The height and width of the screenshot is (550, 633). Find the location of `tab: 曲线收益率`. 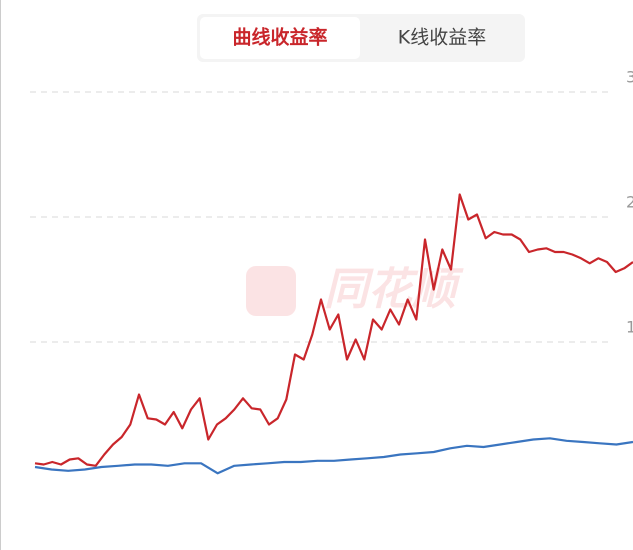

tab: 曲线收益率 is located at coordinates (279, 37).